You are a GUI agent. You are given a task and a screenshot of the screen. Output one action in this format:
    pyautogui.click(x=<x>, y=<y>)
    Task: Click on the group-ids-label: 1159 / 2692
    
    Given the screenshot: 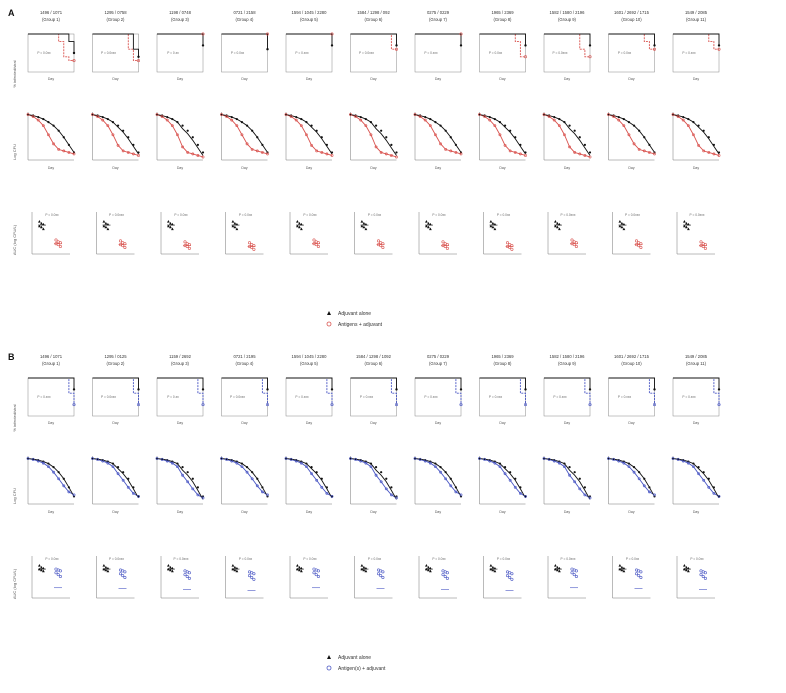 What is the action you would take?
    pyautogui.click(x=180, y=356)
    